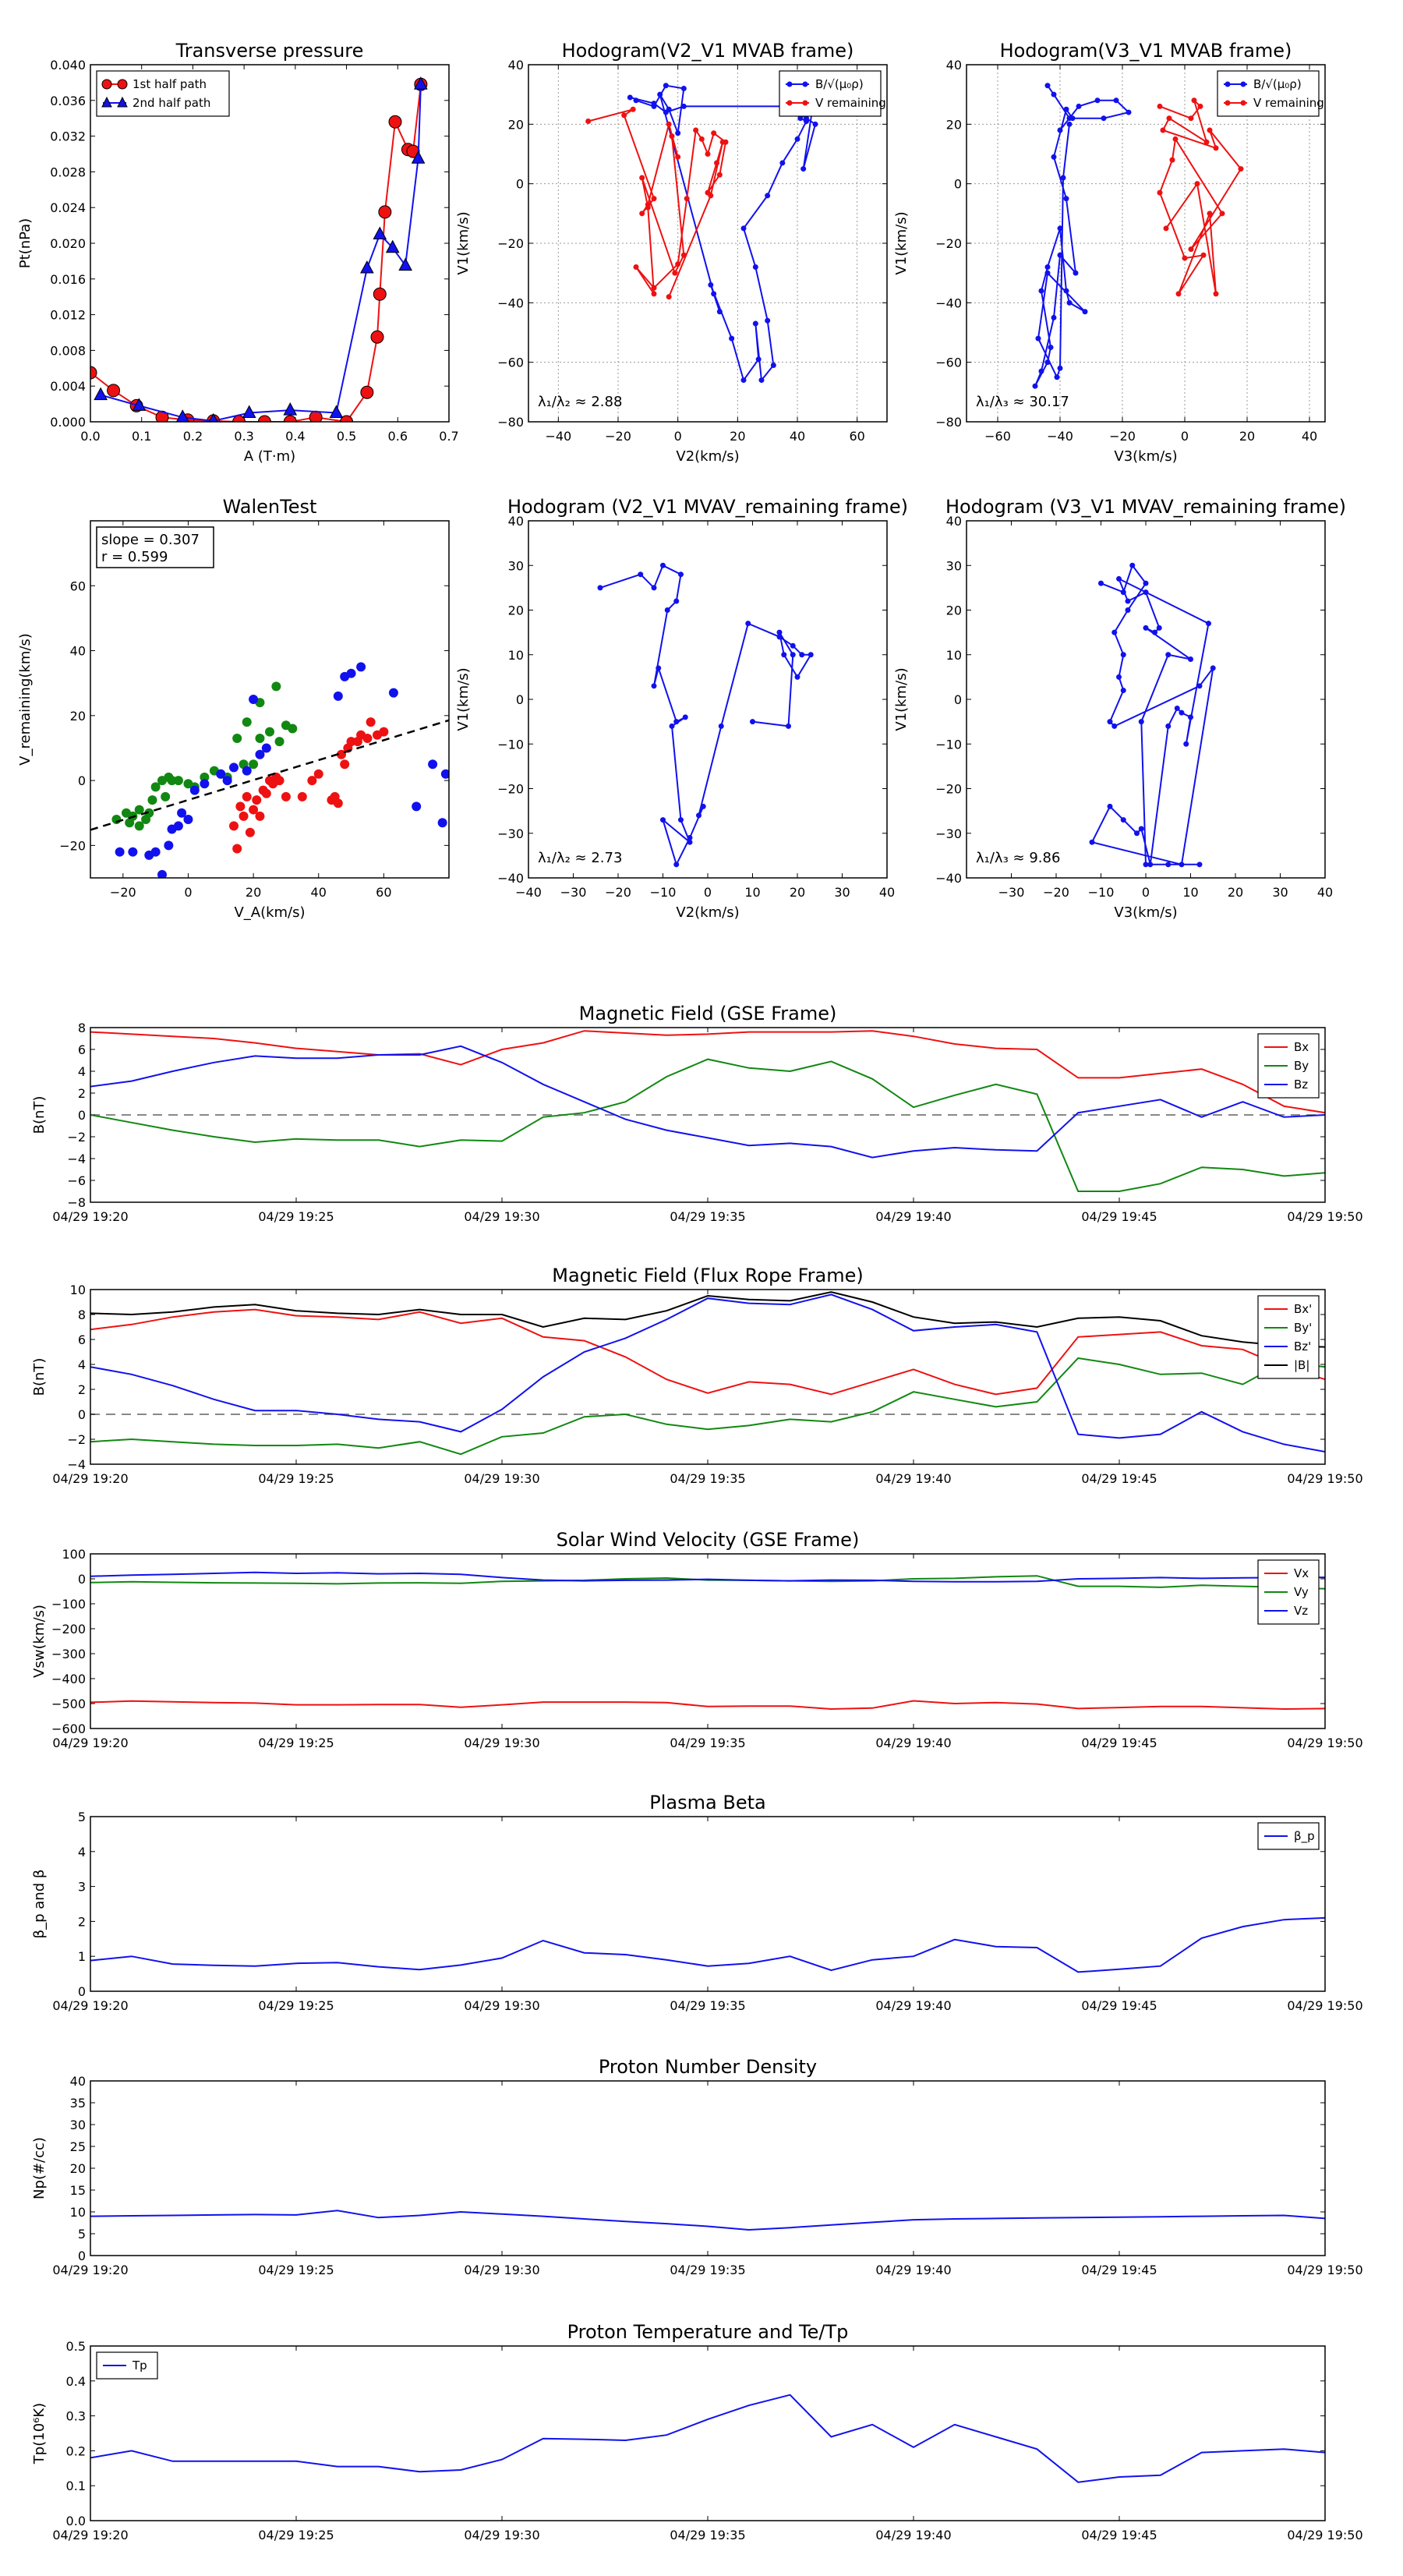 Image resolution: width=1403 pixels, height=2576 pixels. What do you see at coordinates (1325, 893) in the screenshot?
I see `x-tick-label: 40` at bounding box center [1325, 893].